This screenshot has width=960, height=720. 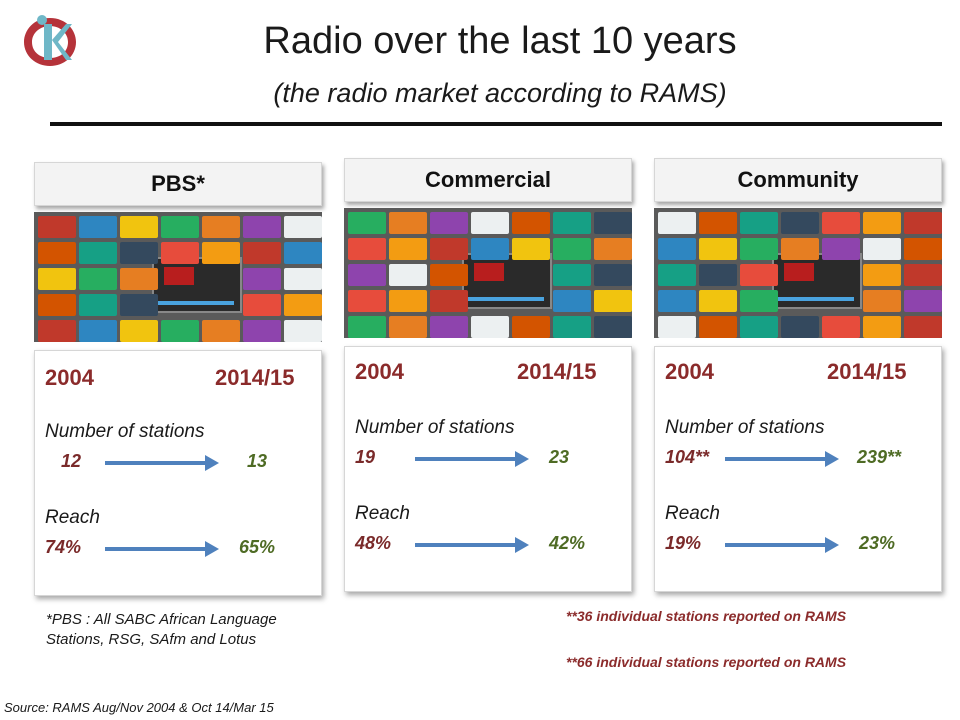 I want to click on pbs-stations-arrow, so click(x=162, y=463).